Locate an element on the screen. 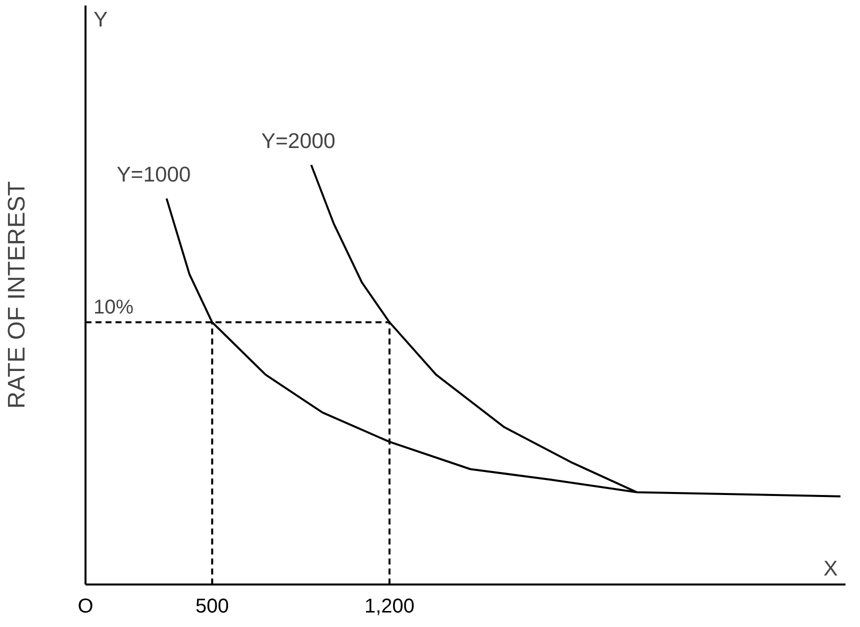 This screenshot has width=860, height=627. series-label: Y=1000 is located at coordinates (153, 174).